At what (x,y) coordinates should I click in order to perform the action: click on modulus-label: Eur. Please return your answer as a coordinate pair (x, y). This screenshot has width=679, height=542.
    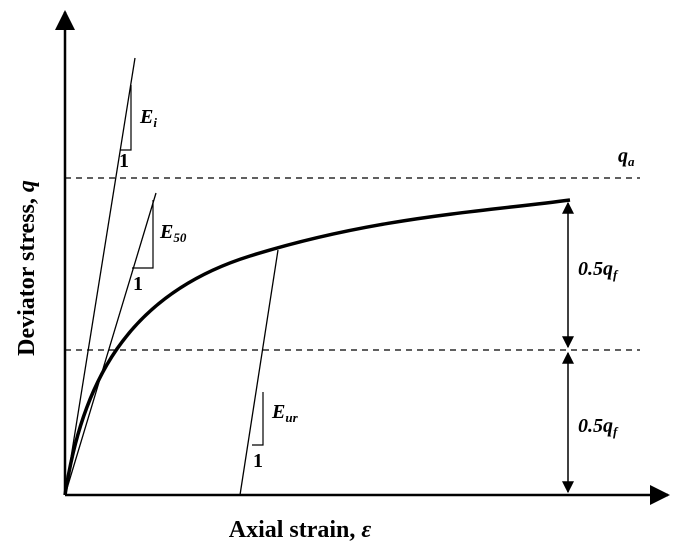
    Looking at the image, I should click on (285, 413).